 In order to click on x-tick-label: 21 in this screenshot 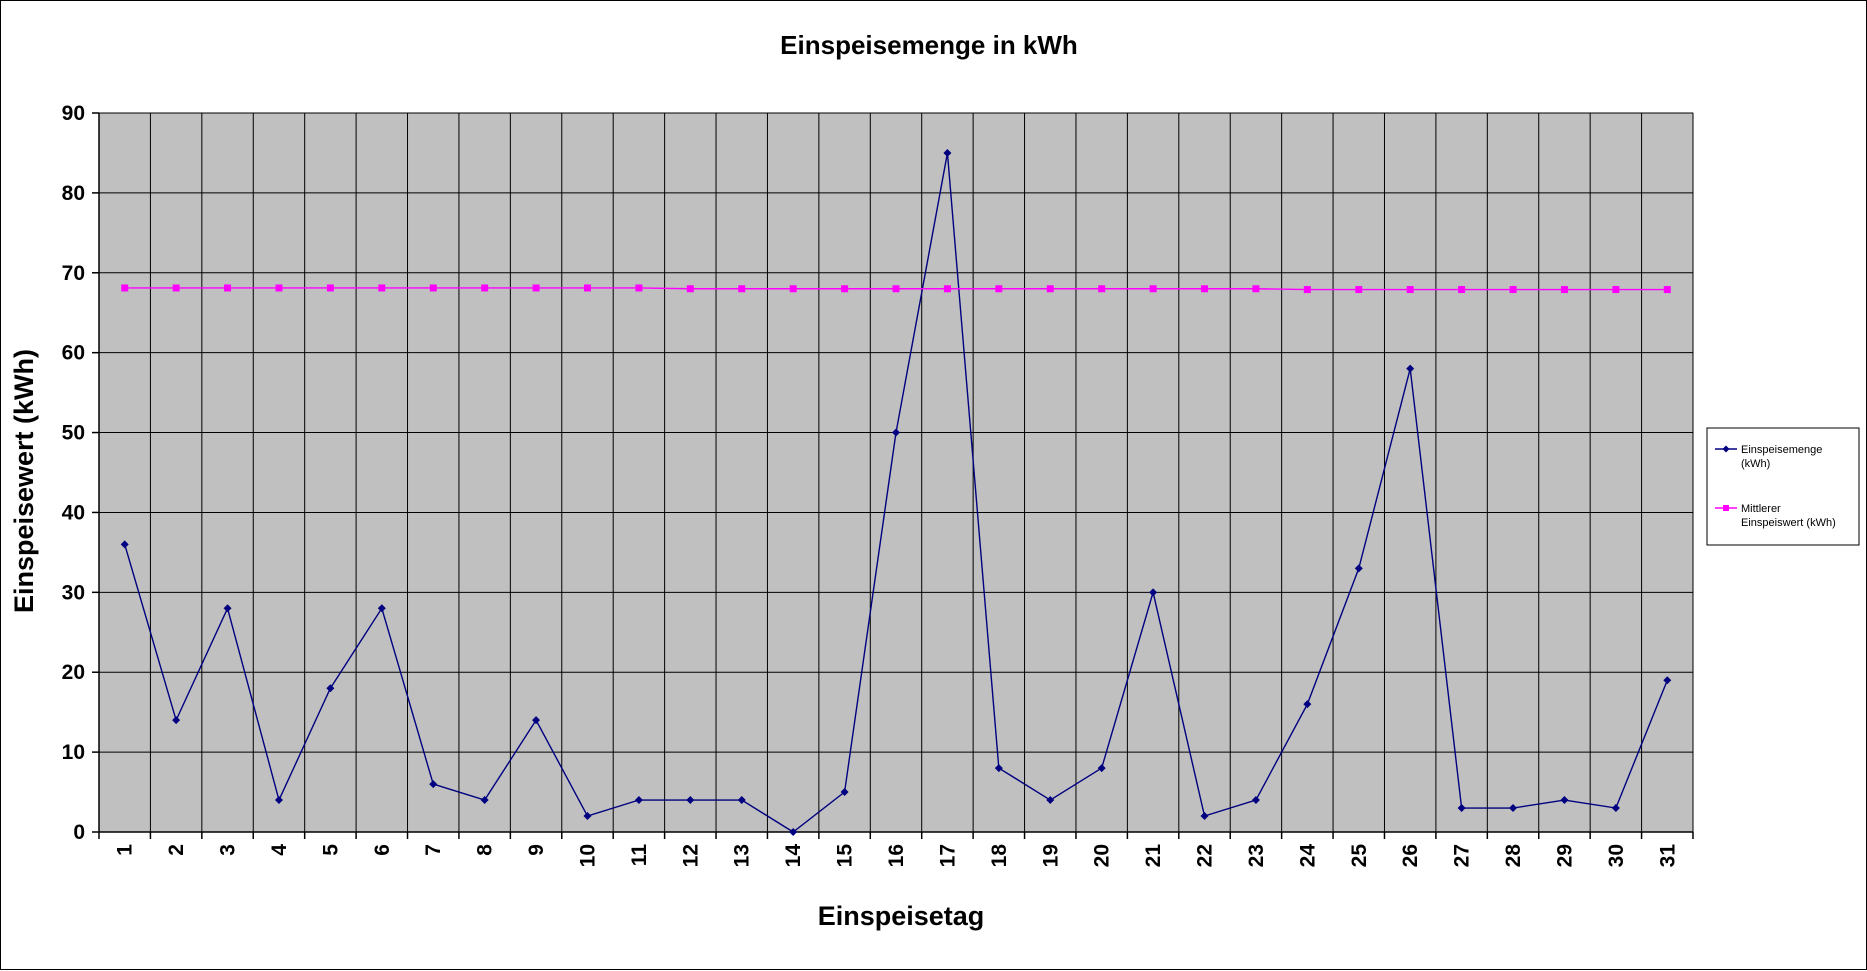, I will do `click(1153, 856)`.